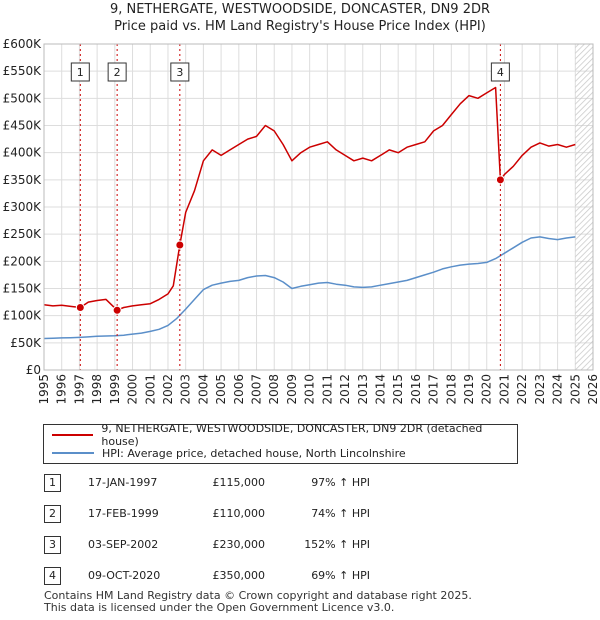 This screenshot has width=600, height=620. What do you see at coordinates (23, 44) in the screenshot?
I see `y-tick-label: £600K` at bounding box center [23, 44].